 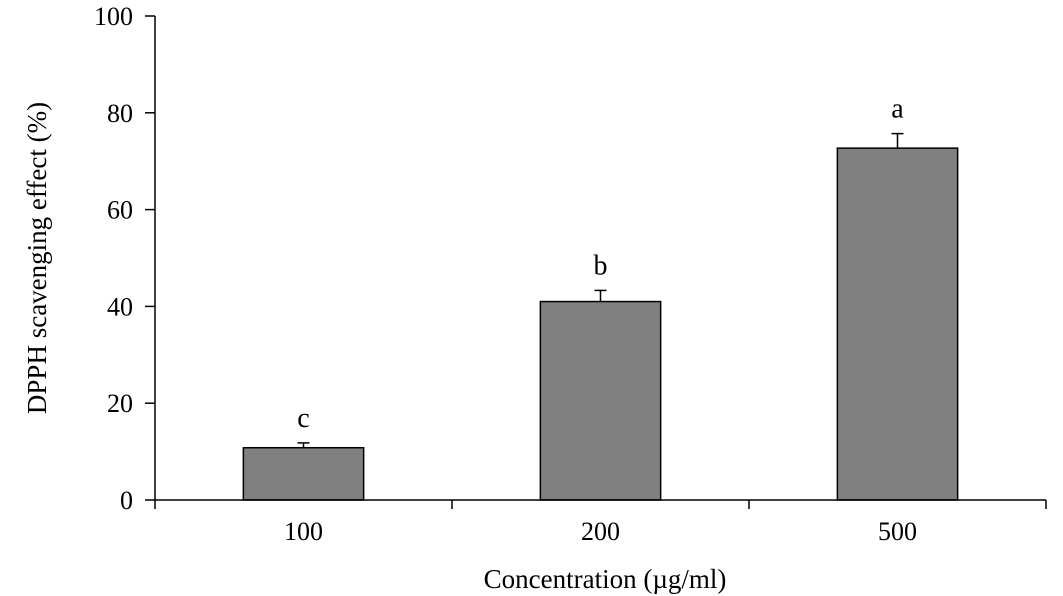 What do you see at coordinates (897, 531) in the screenshot?
I see `x-tick-label: 500` at bounding box center [897, 531].